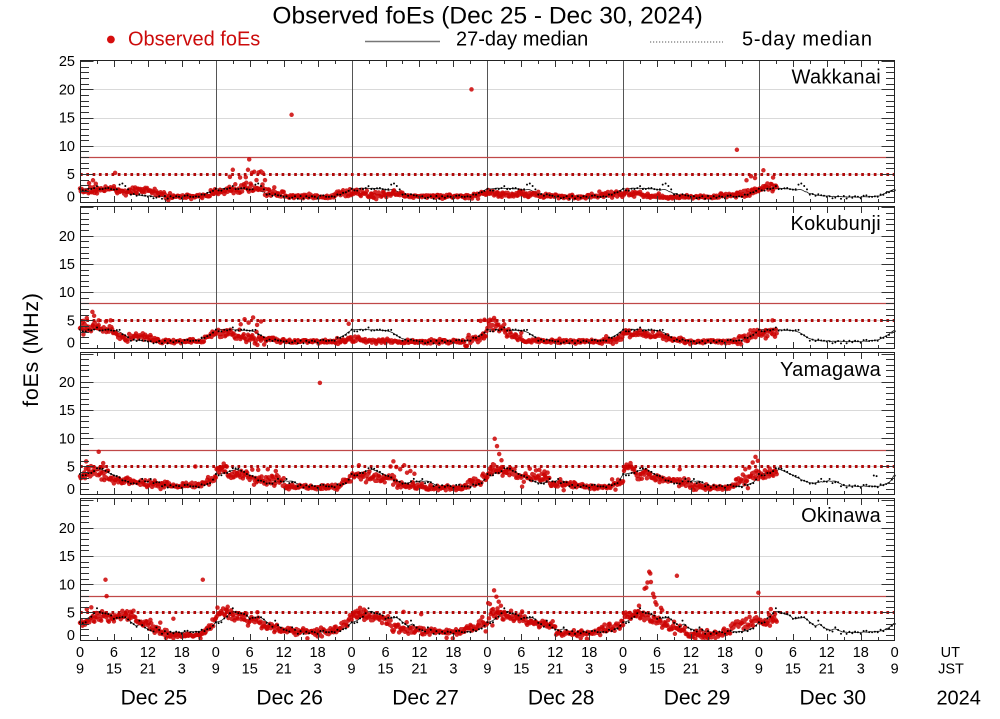 Image resolution: width=1000 pixels, height=719 pixels. What do you see at coordinates (835, 224) in the screenshot?
I see `svg-text: Kokubunji` at bounding box center [835, 224].